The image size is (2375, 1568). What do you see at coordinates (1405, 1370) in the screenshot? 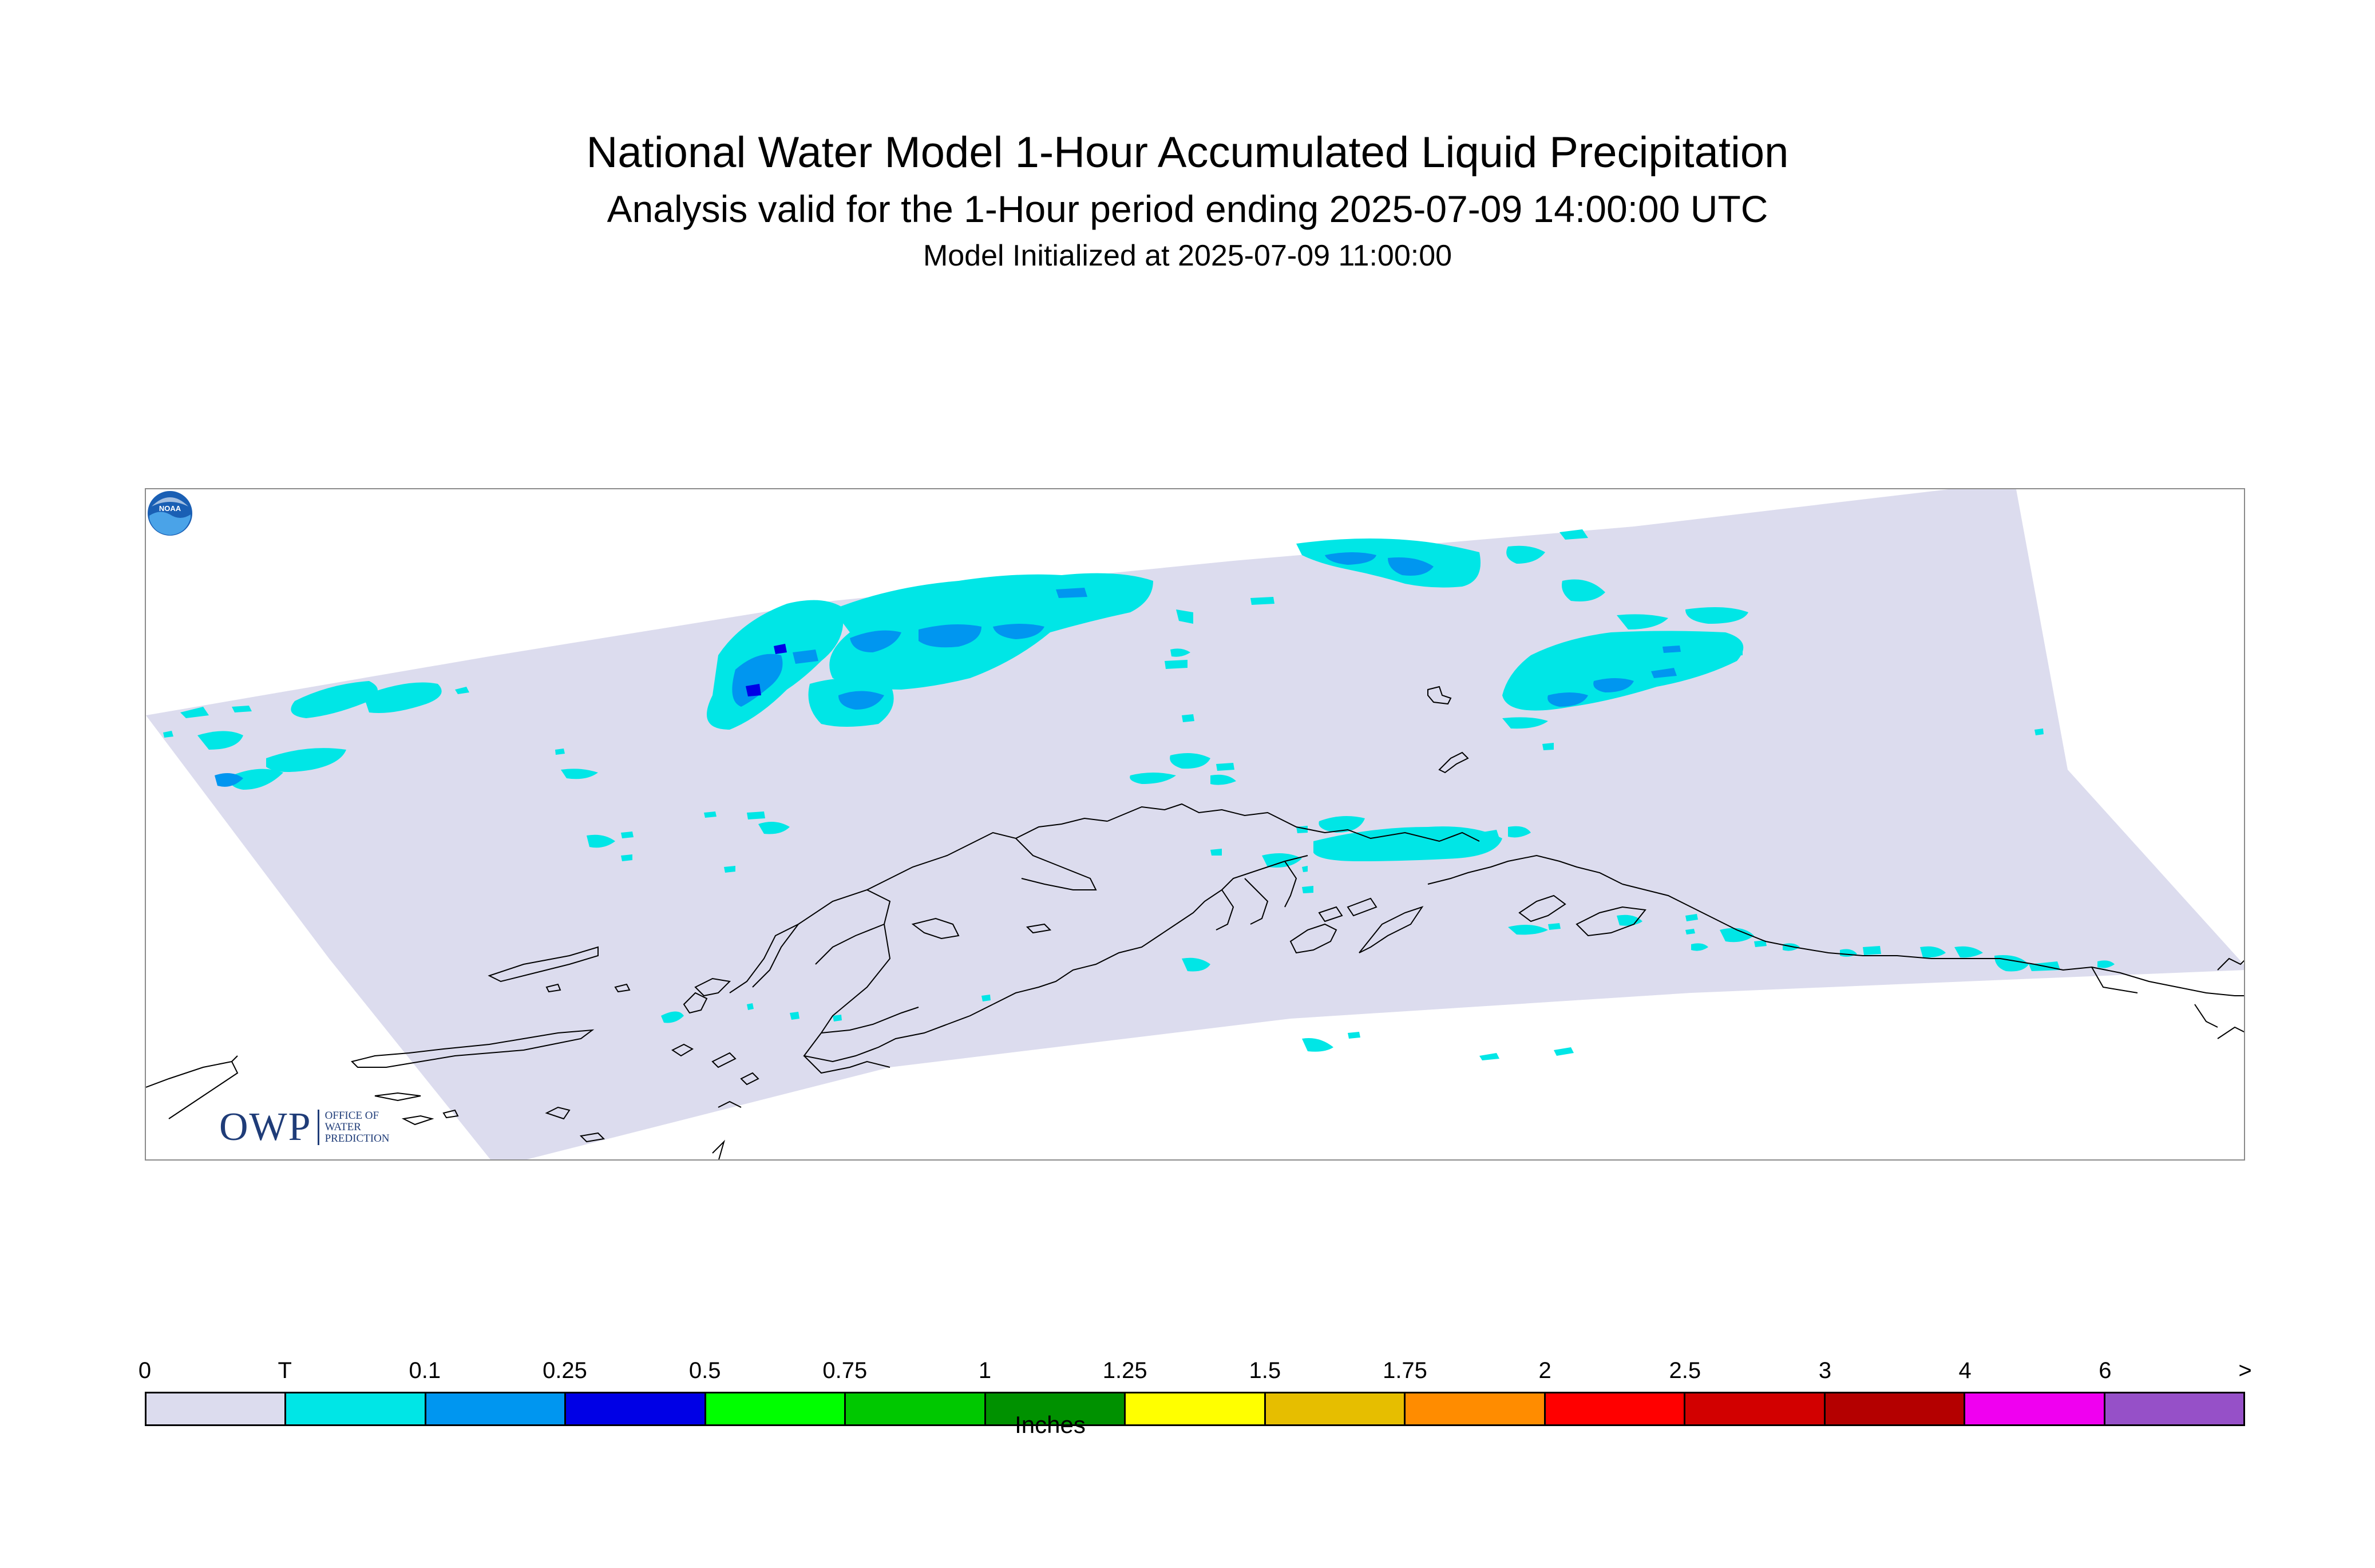
I see `legend-tick-label: 1.75` at bounding box center [1405, 1370].